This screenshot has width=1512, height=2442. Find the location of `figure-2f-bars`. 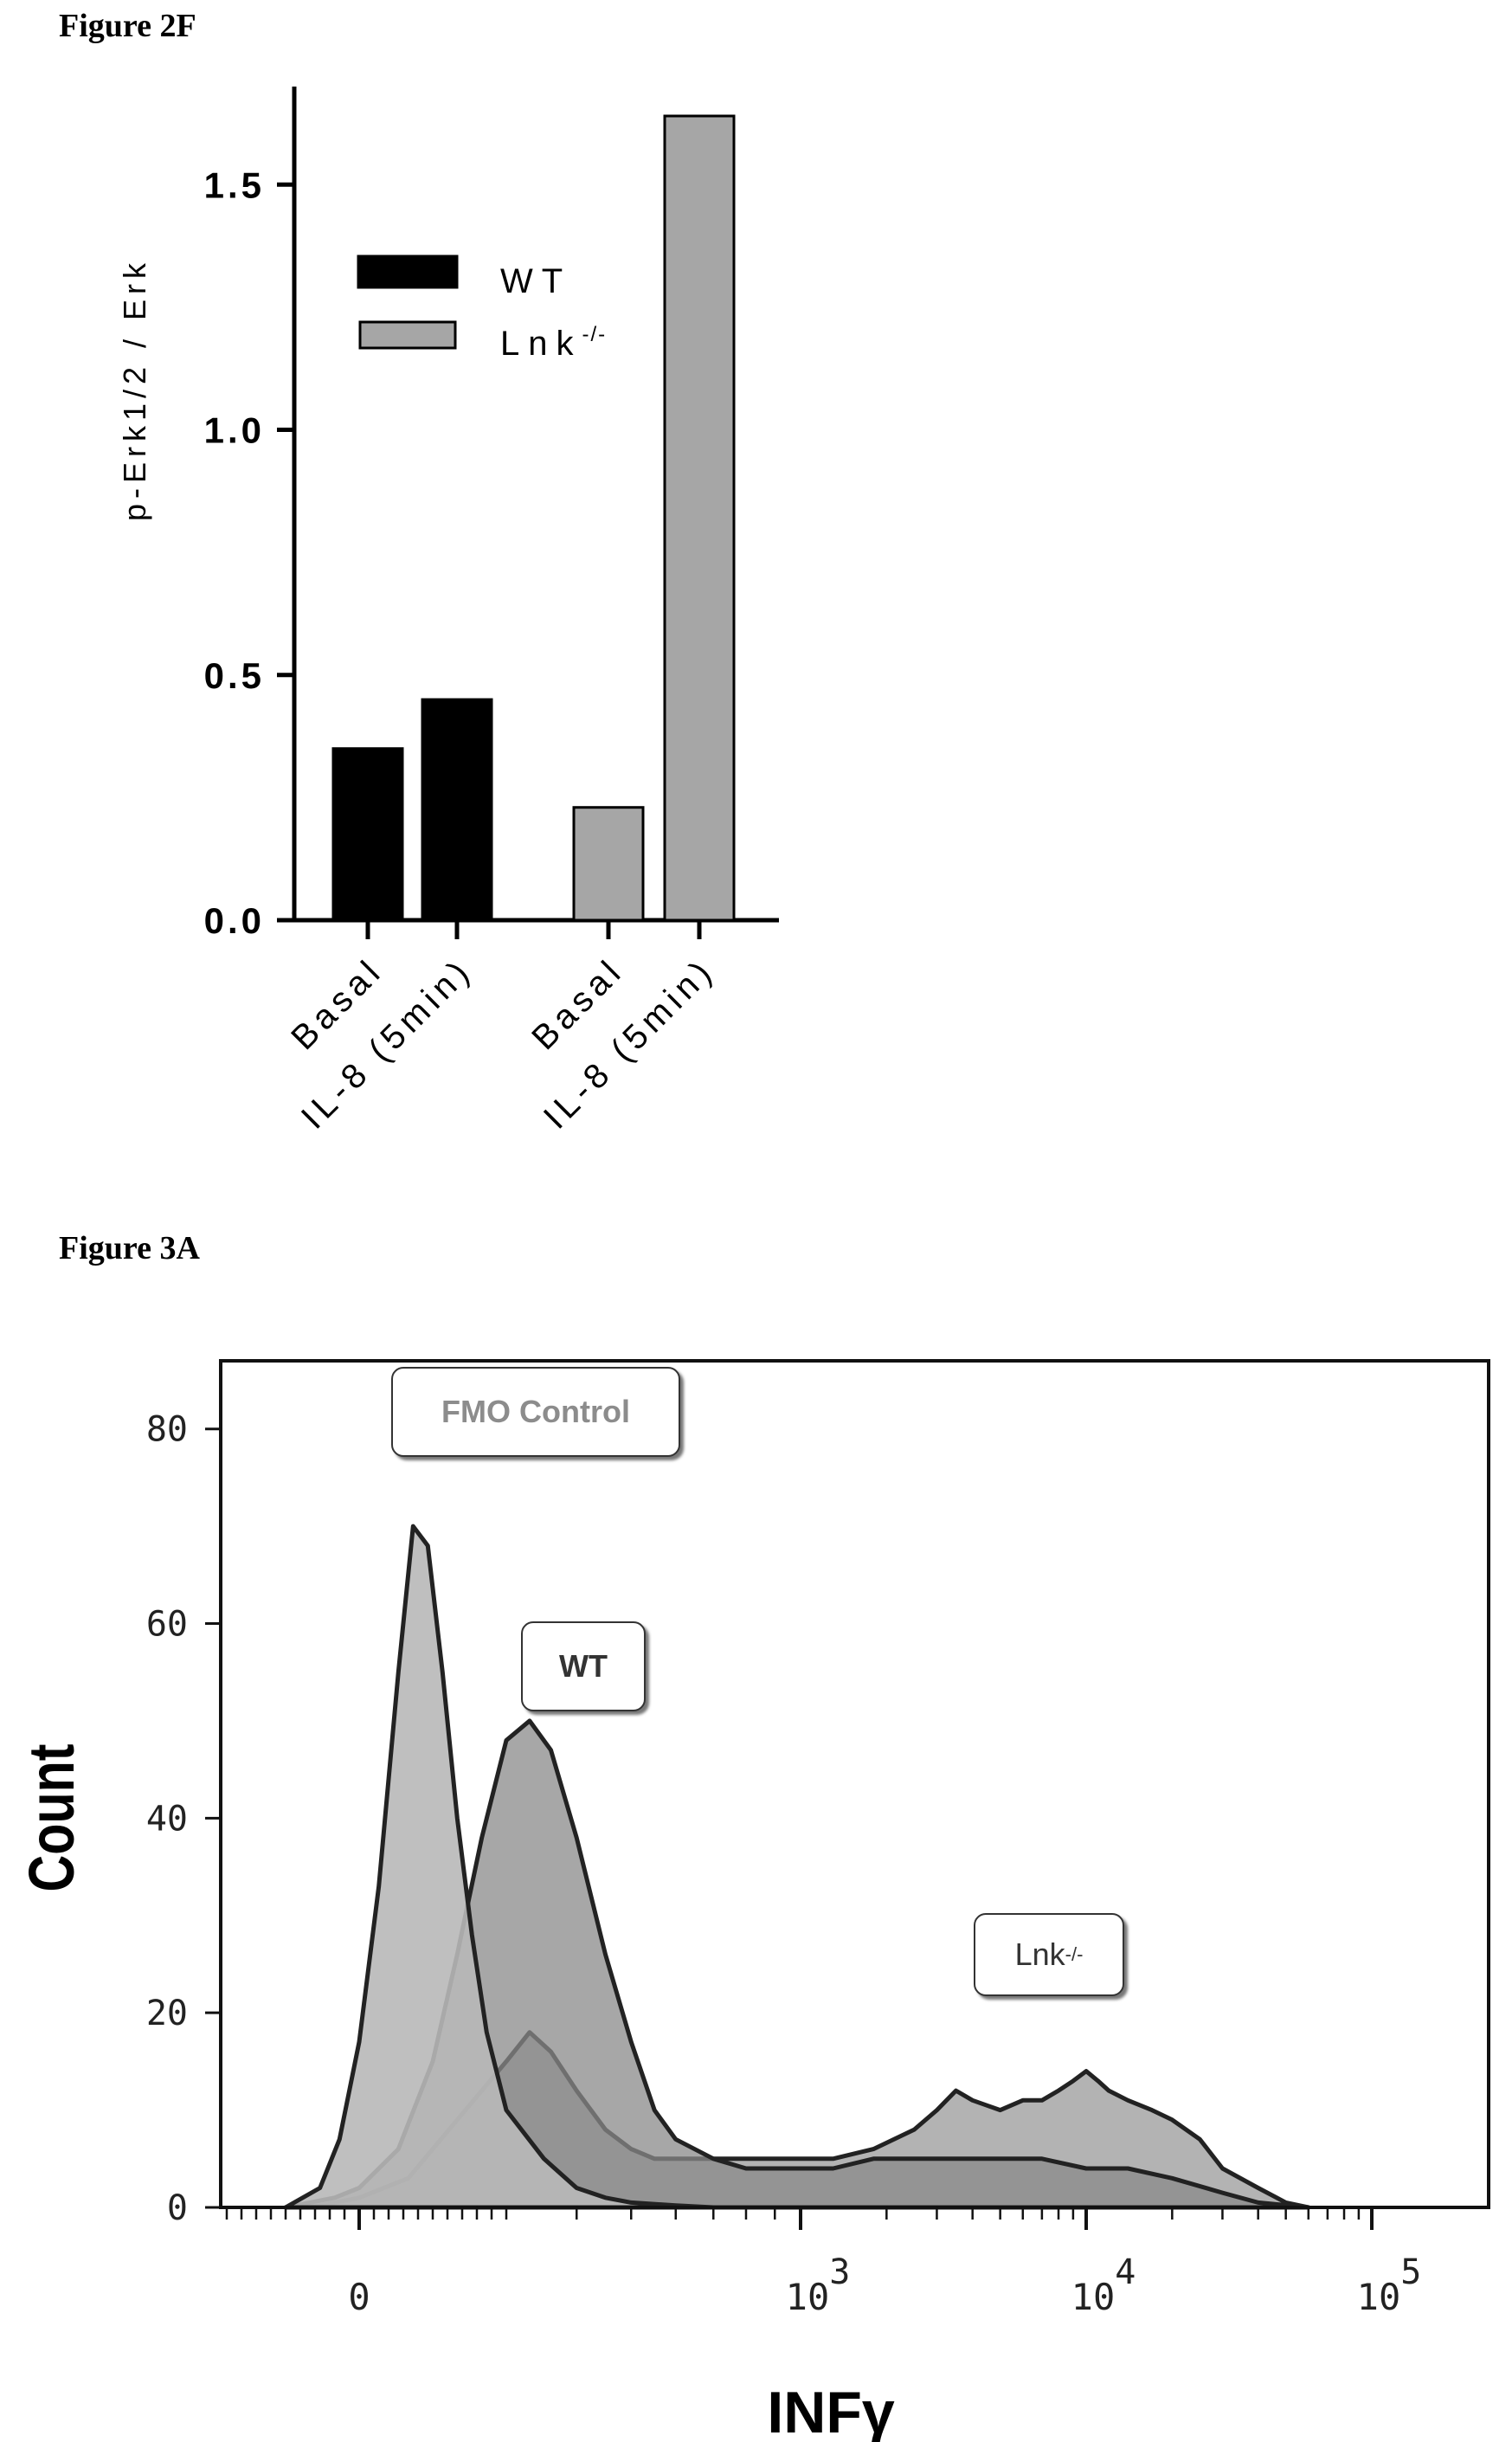

figure-2f-bars is located at coordinates (533, 518).